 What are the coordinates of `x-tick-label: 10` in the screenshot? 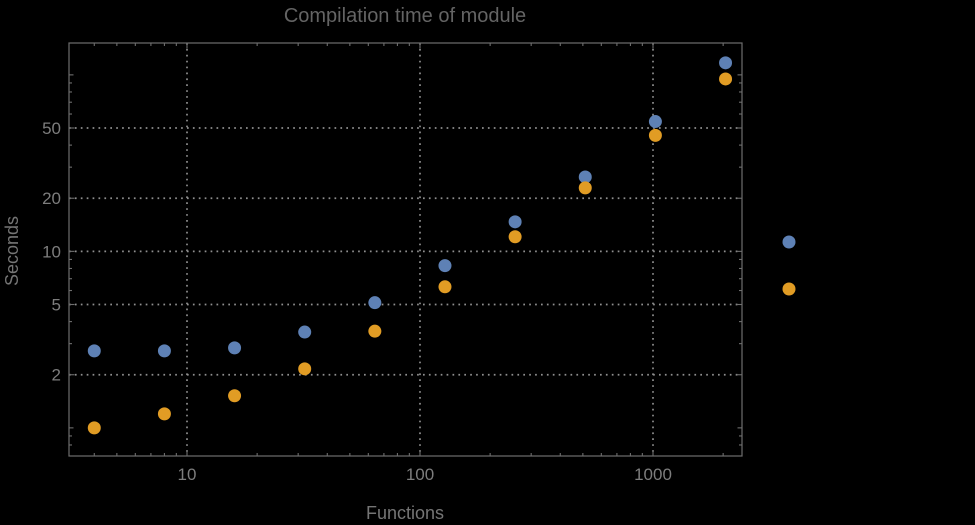 It's located at (187, 474).